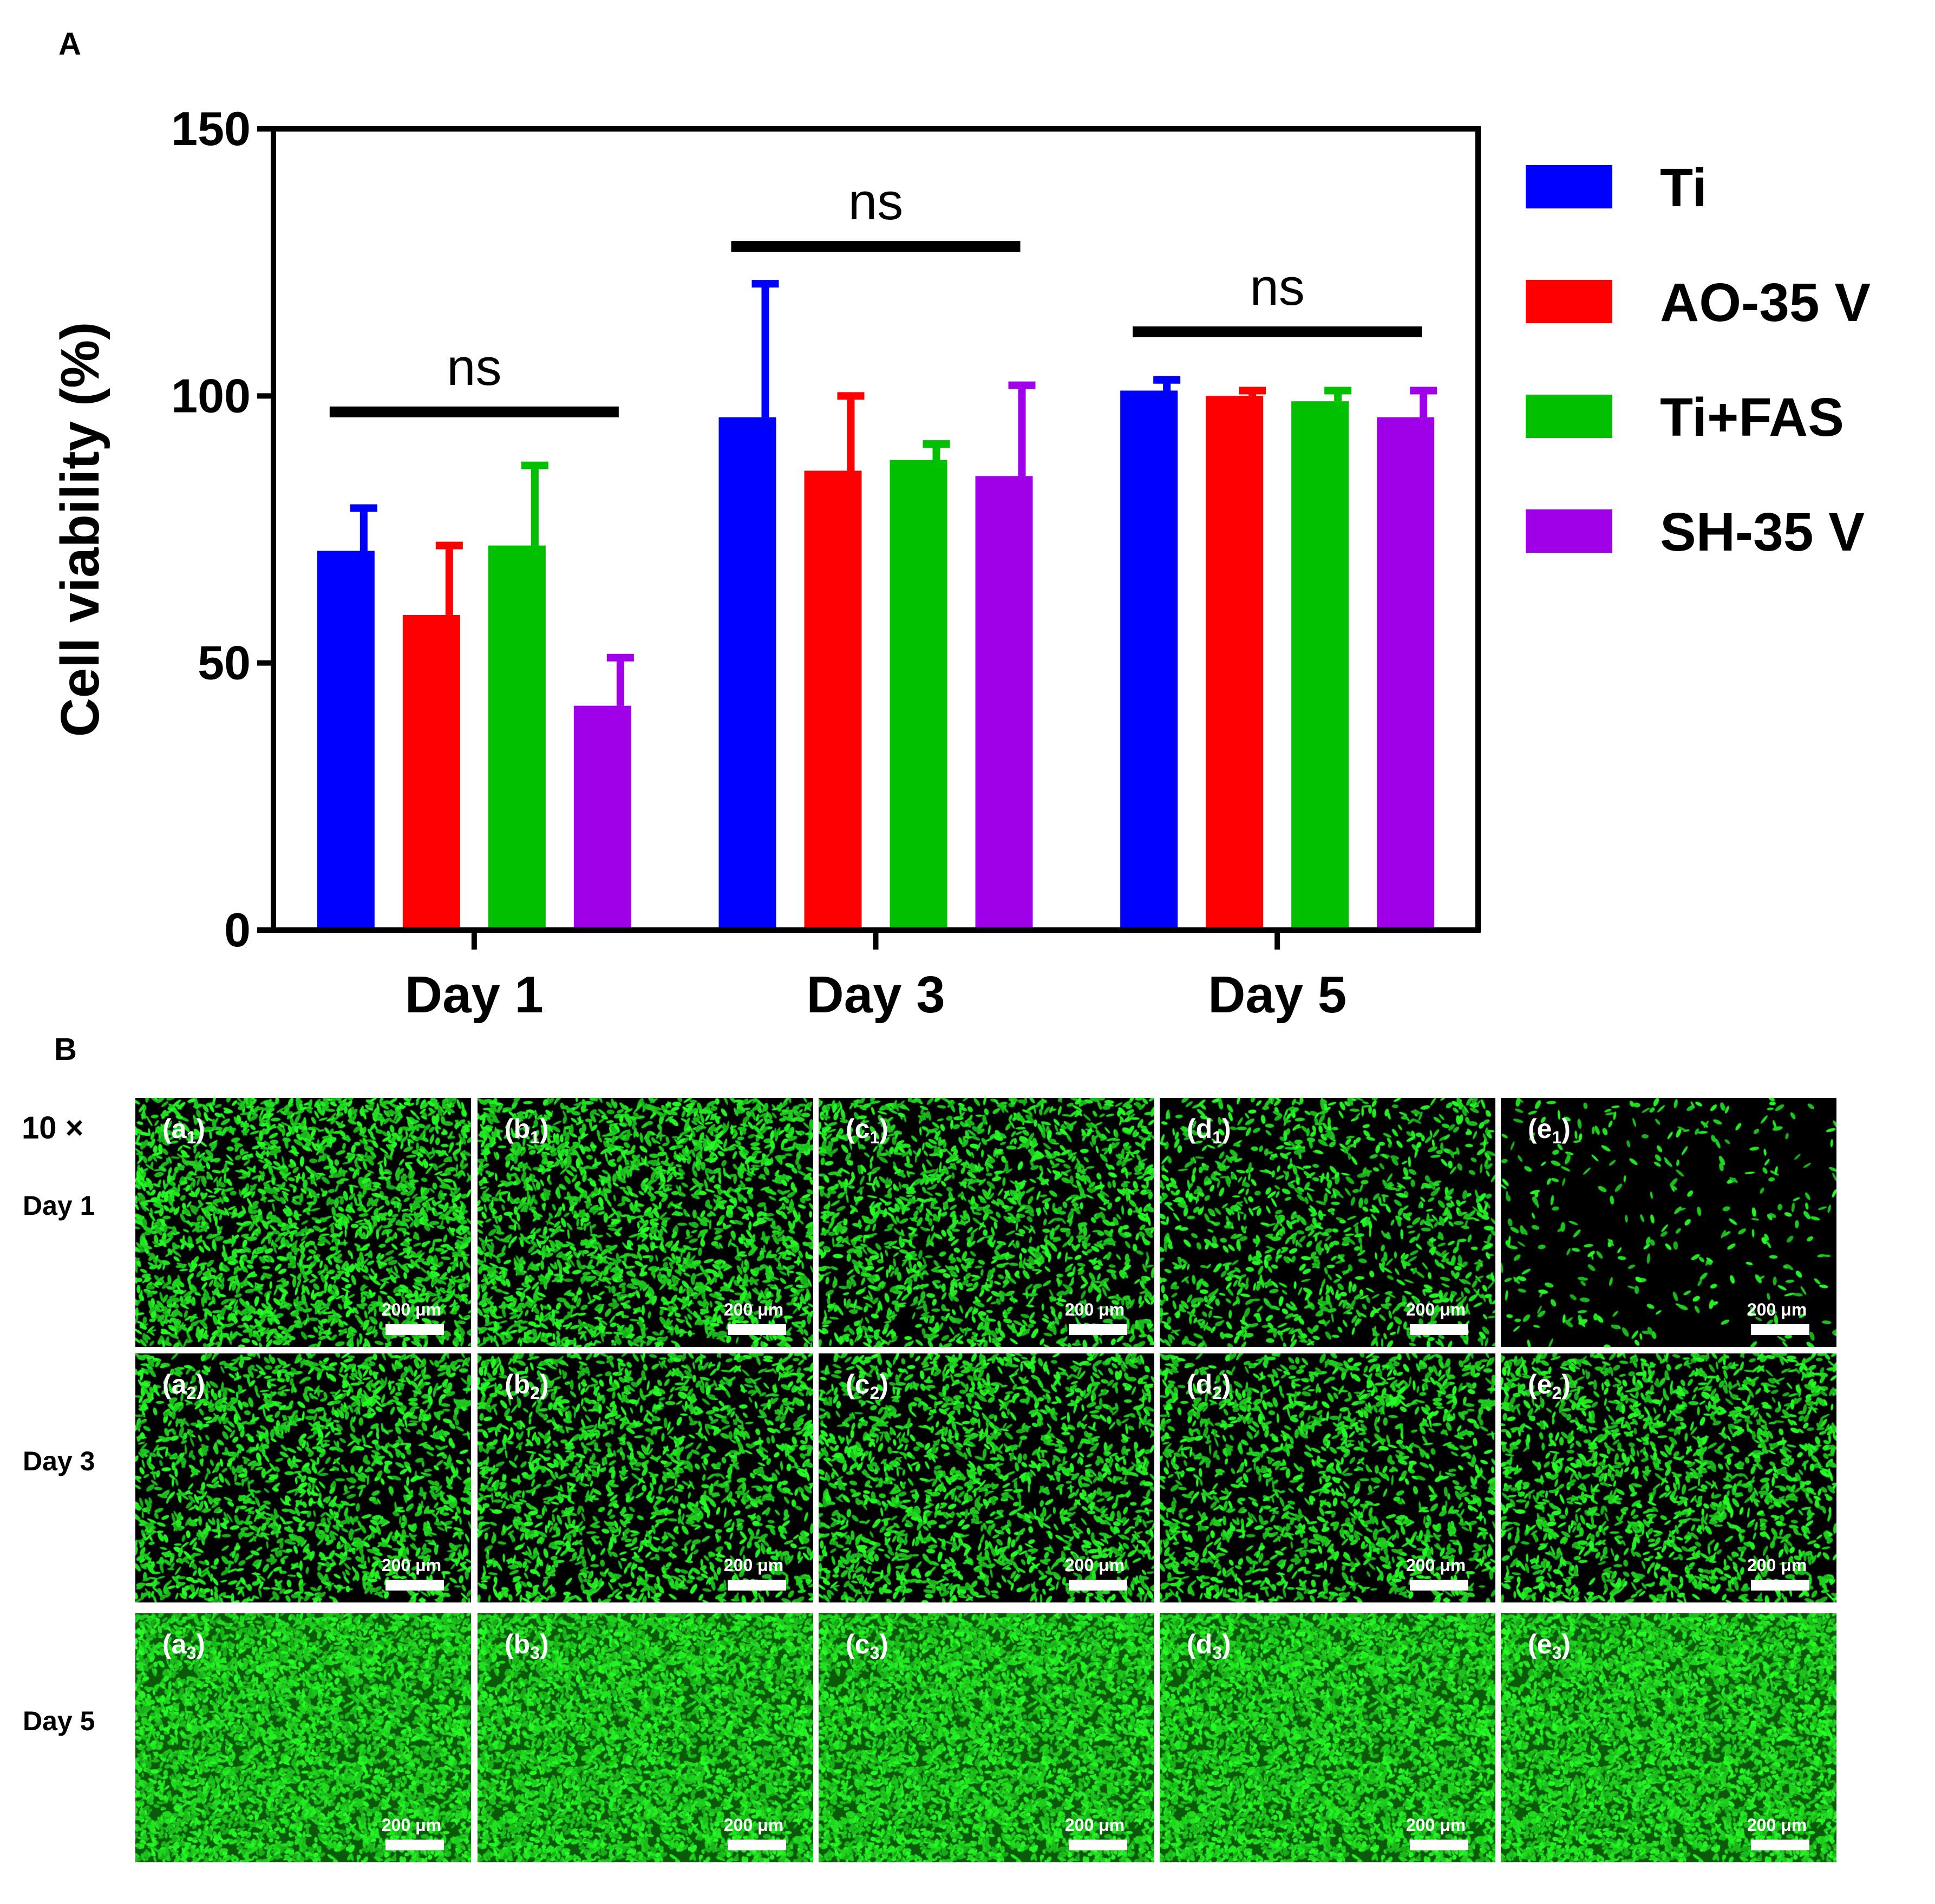 This screenshot has width=1935, height=1904. Describe the element at coordinates (80, 529) in the screenshot. I see `y-axis-label: Cell viability (%)` at that location.